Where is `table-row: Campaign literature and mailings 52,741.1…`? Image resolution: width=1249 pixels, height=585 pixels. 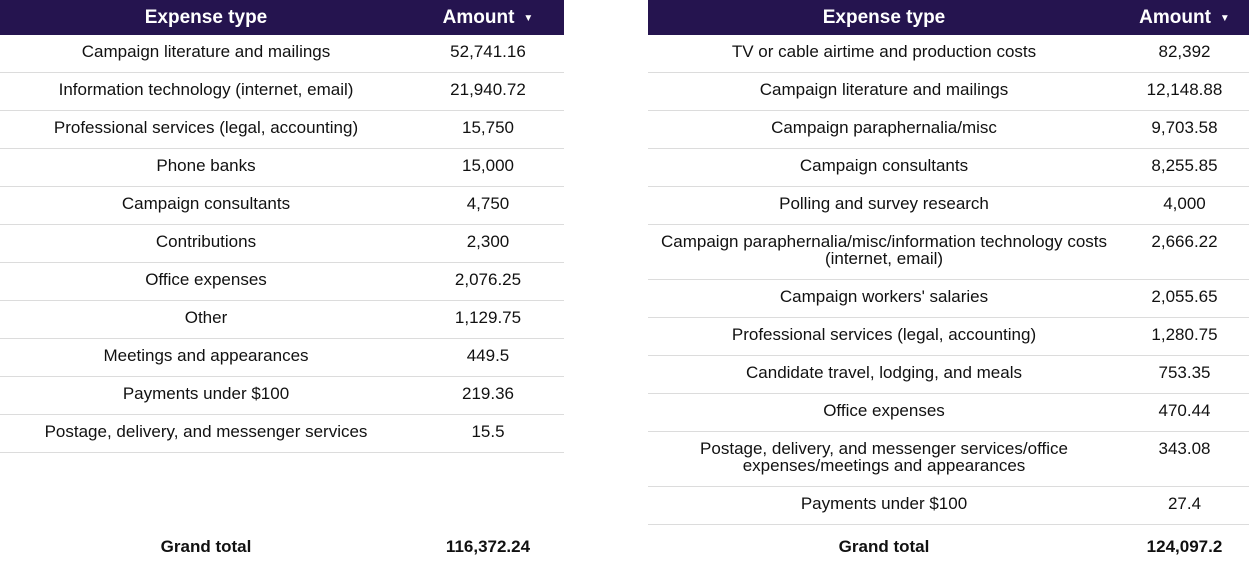 table-row: Campaign literature and mailings 52,741.1… is located at coordinates (282, 54).